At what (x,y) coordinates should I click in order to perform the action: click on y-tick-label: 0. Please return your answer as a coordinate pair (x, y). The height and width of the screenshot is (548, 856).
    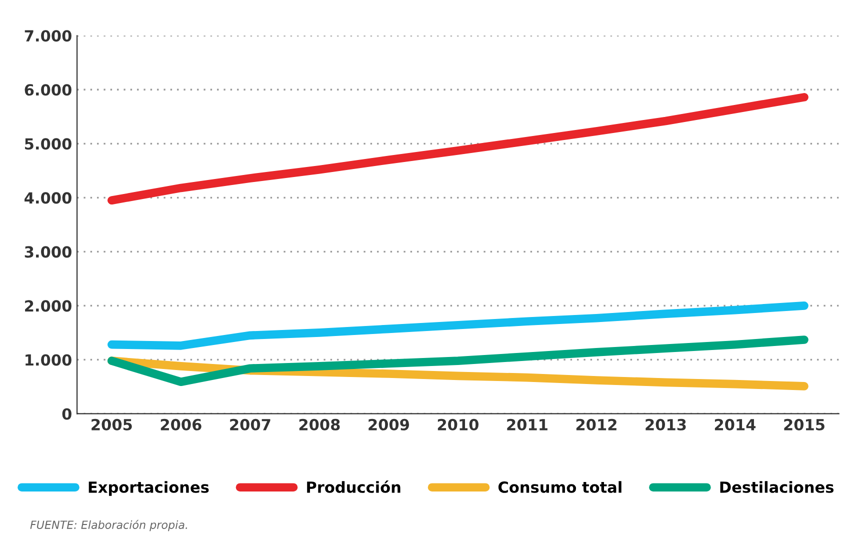
    Looking at the image, I should click on (67, 414).